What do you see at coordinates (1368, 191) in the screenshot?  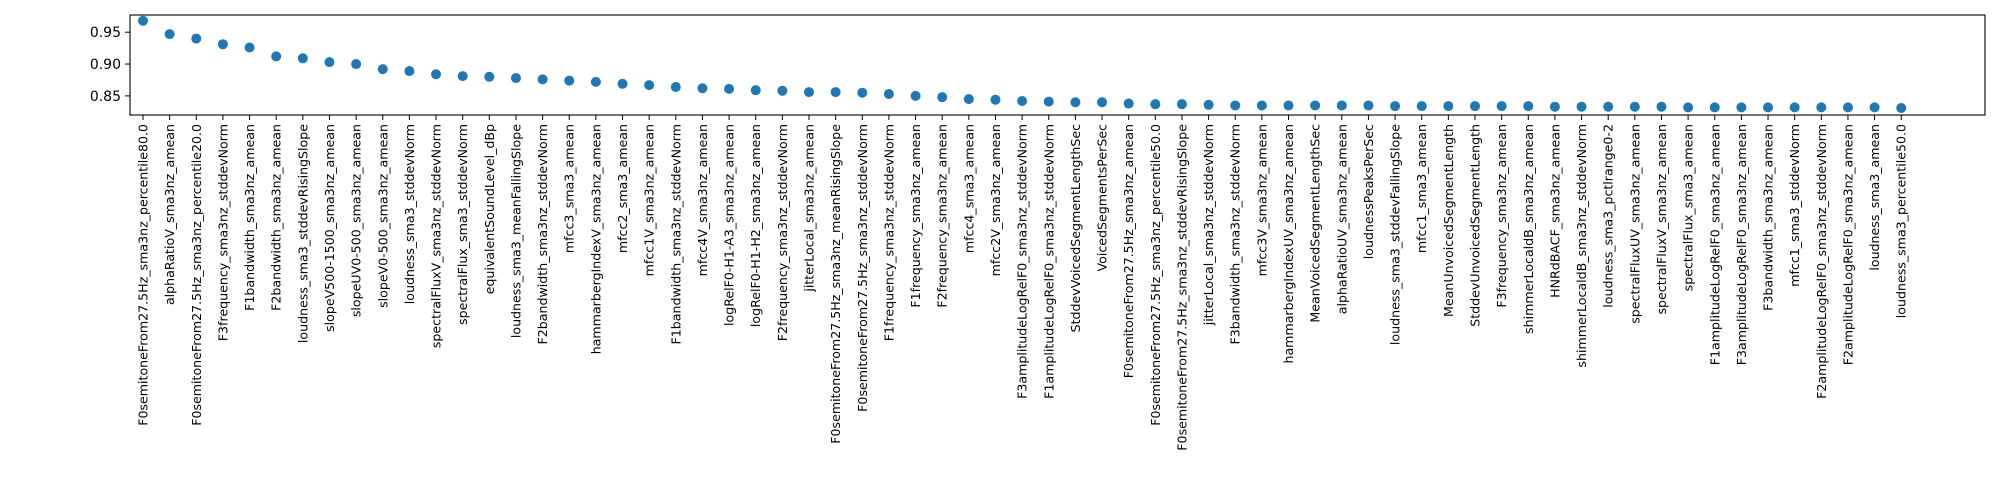 I see `x-tick-label: loudnessPeaksPerSec` at bounding box center [1368, 191].